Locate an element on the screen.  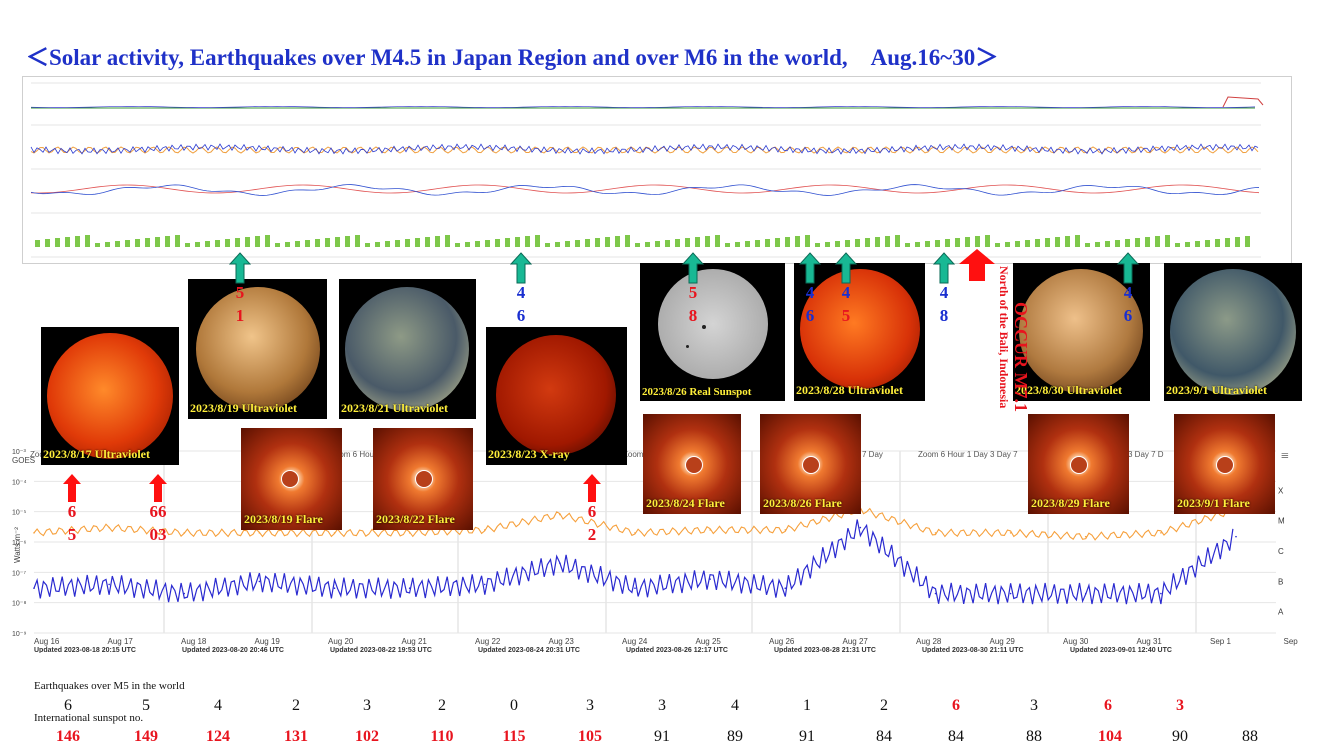
sunspot-cell: 110 is located at coordinates (442, 736).